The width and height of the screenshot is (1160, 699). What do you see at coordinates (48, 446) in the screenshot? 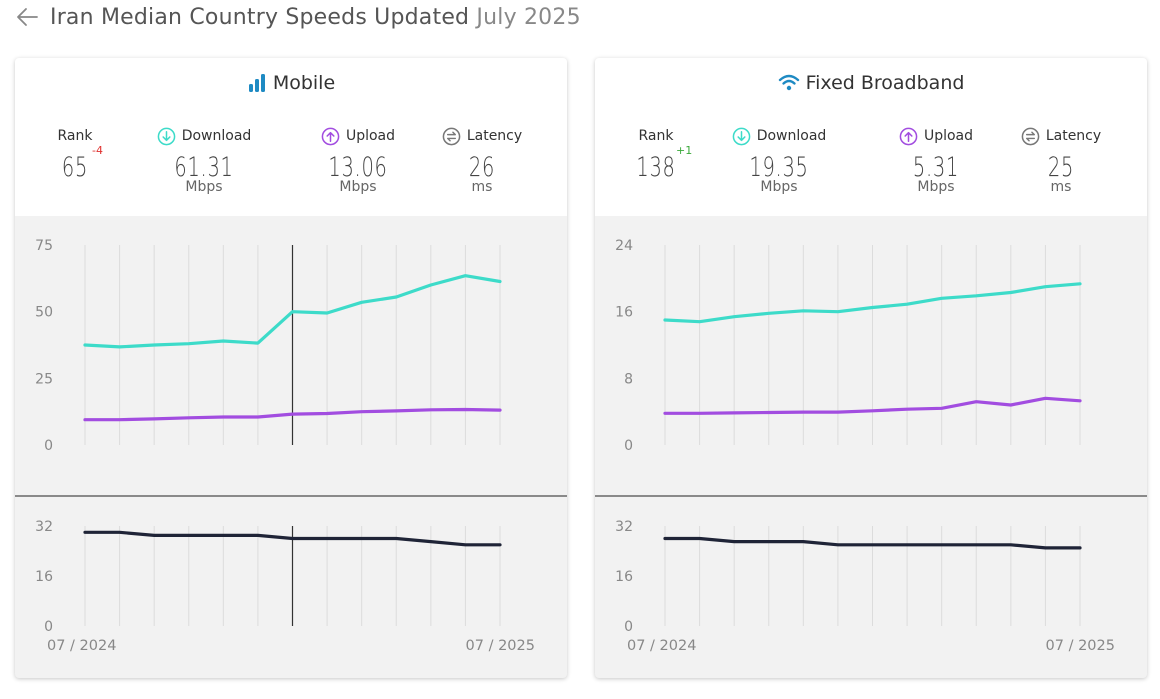
I see `mobile-speed-y-tick: 0` at bounding box center [48, 446].